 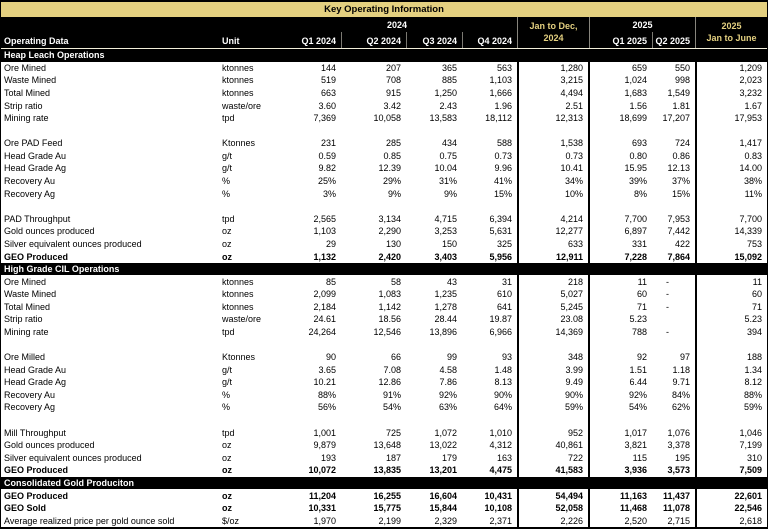 I want to click on cell-jan-to-dec-2024: 54,494, so click(x=553, y=495).